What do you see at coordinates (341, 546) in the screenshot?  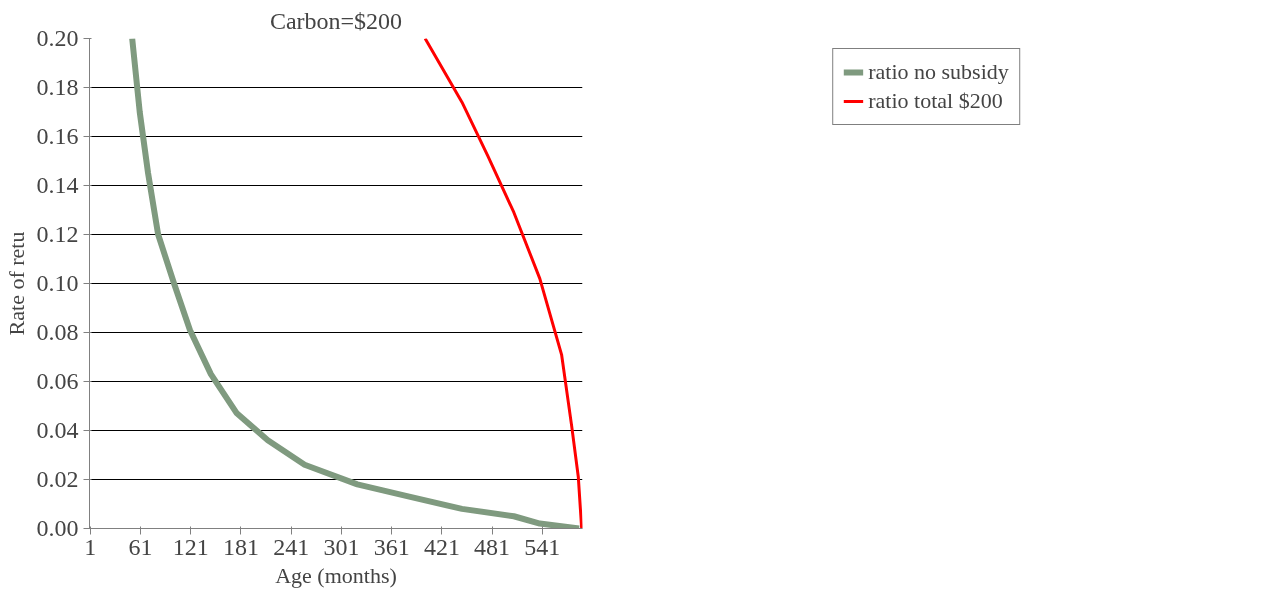 I see `x-tick-label: 301` at bounding box center [341, 546].